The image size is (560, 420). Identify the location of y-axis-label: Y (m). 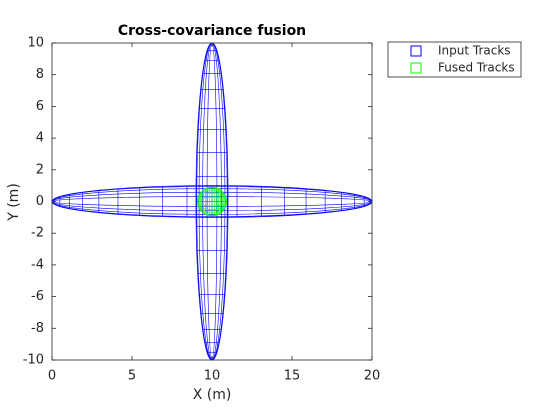
(14, 202).